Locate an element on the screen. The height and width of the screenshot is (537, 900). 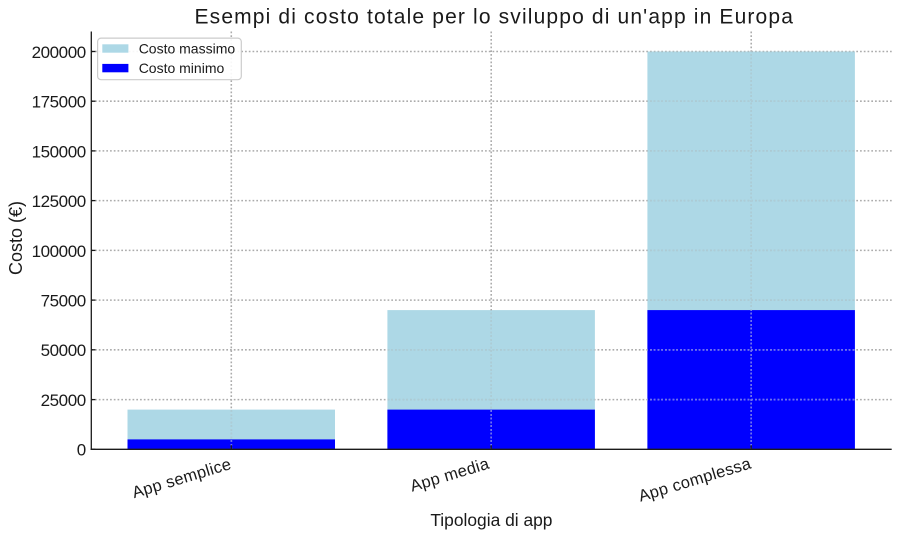
svg-text: Costo massimo is located at coordinates (187, 49).